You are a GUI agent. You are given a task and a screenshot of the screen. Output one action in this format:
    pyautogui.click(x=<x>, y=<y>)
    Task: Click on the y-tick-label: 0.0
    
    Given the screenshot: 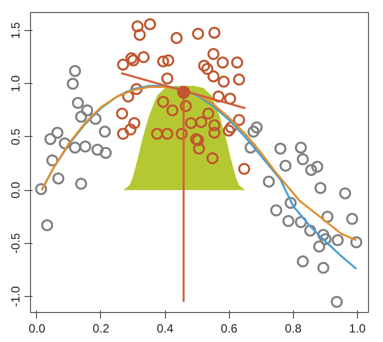 What is the action you would take?
    pyautogui.click(x=15, y=189)
    